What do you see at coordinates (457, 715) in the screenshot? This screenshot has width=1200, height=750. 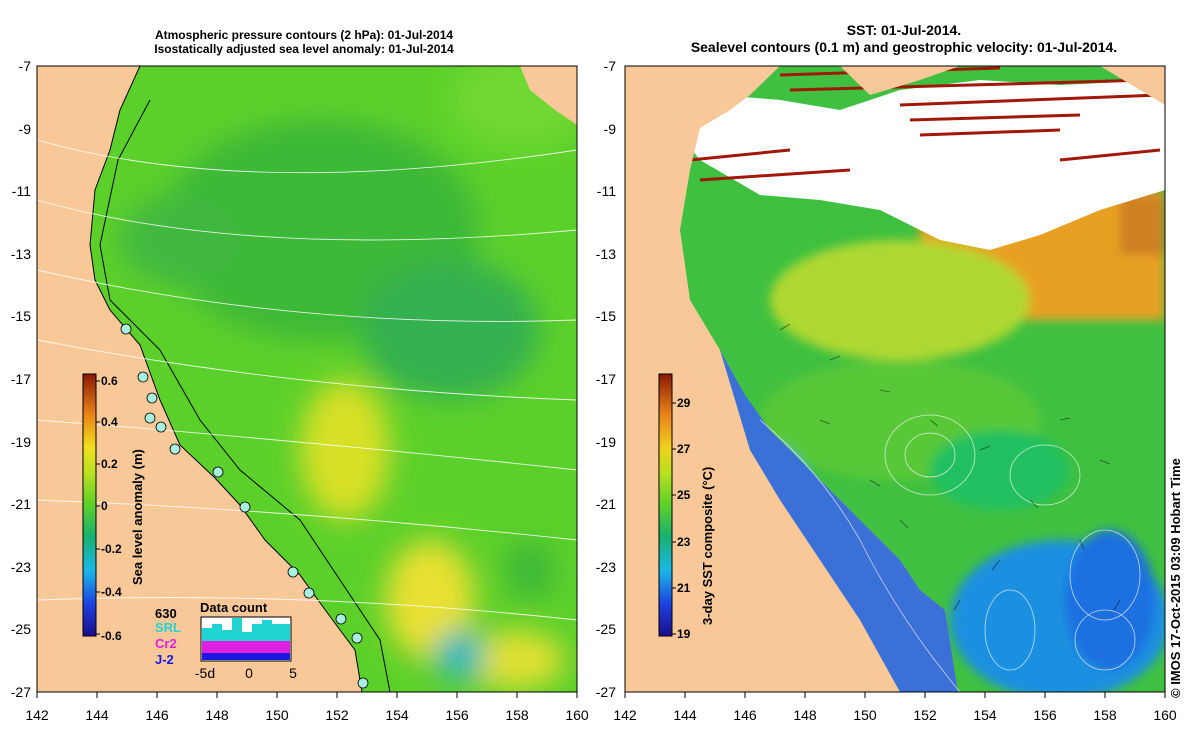 I see `left-lon-tick: 156` at bounding box center [457, 715].